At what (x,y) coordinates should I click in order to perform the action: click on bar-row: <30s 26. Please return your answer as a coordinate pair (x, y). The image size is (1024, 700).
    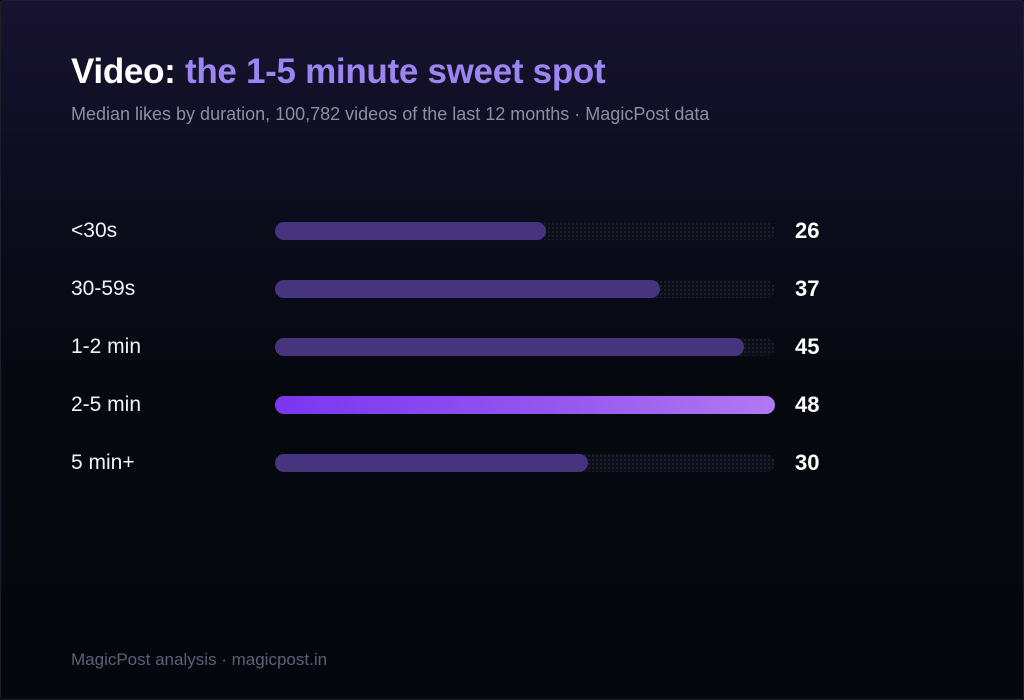
    Looking at the image, I should click on (501, 231).